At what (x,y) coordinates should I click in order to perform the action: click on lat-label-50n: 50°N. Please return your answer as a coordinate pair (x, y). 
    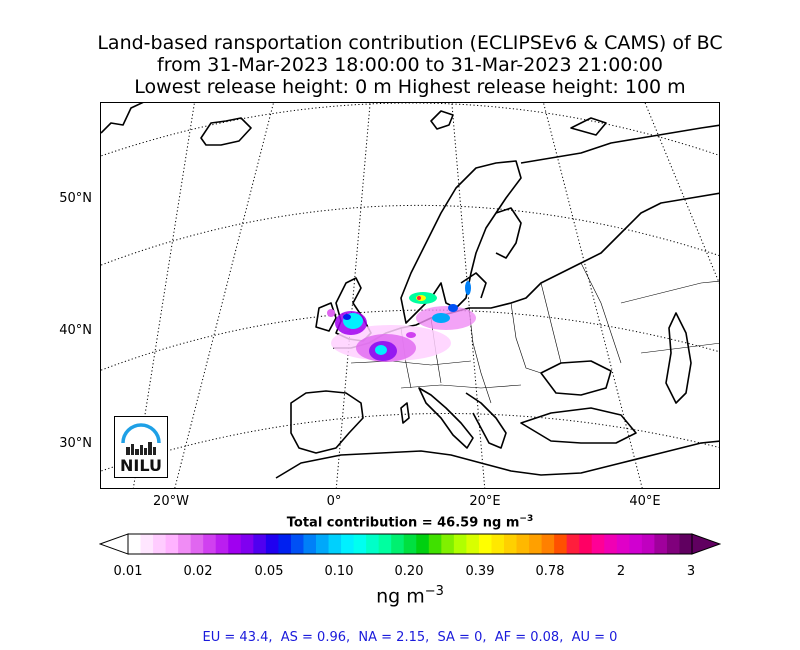
    Looking at the image, I should click on (75, 198).